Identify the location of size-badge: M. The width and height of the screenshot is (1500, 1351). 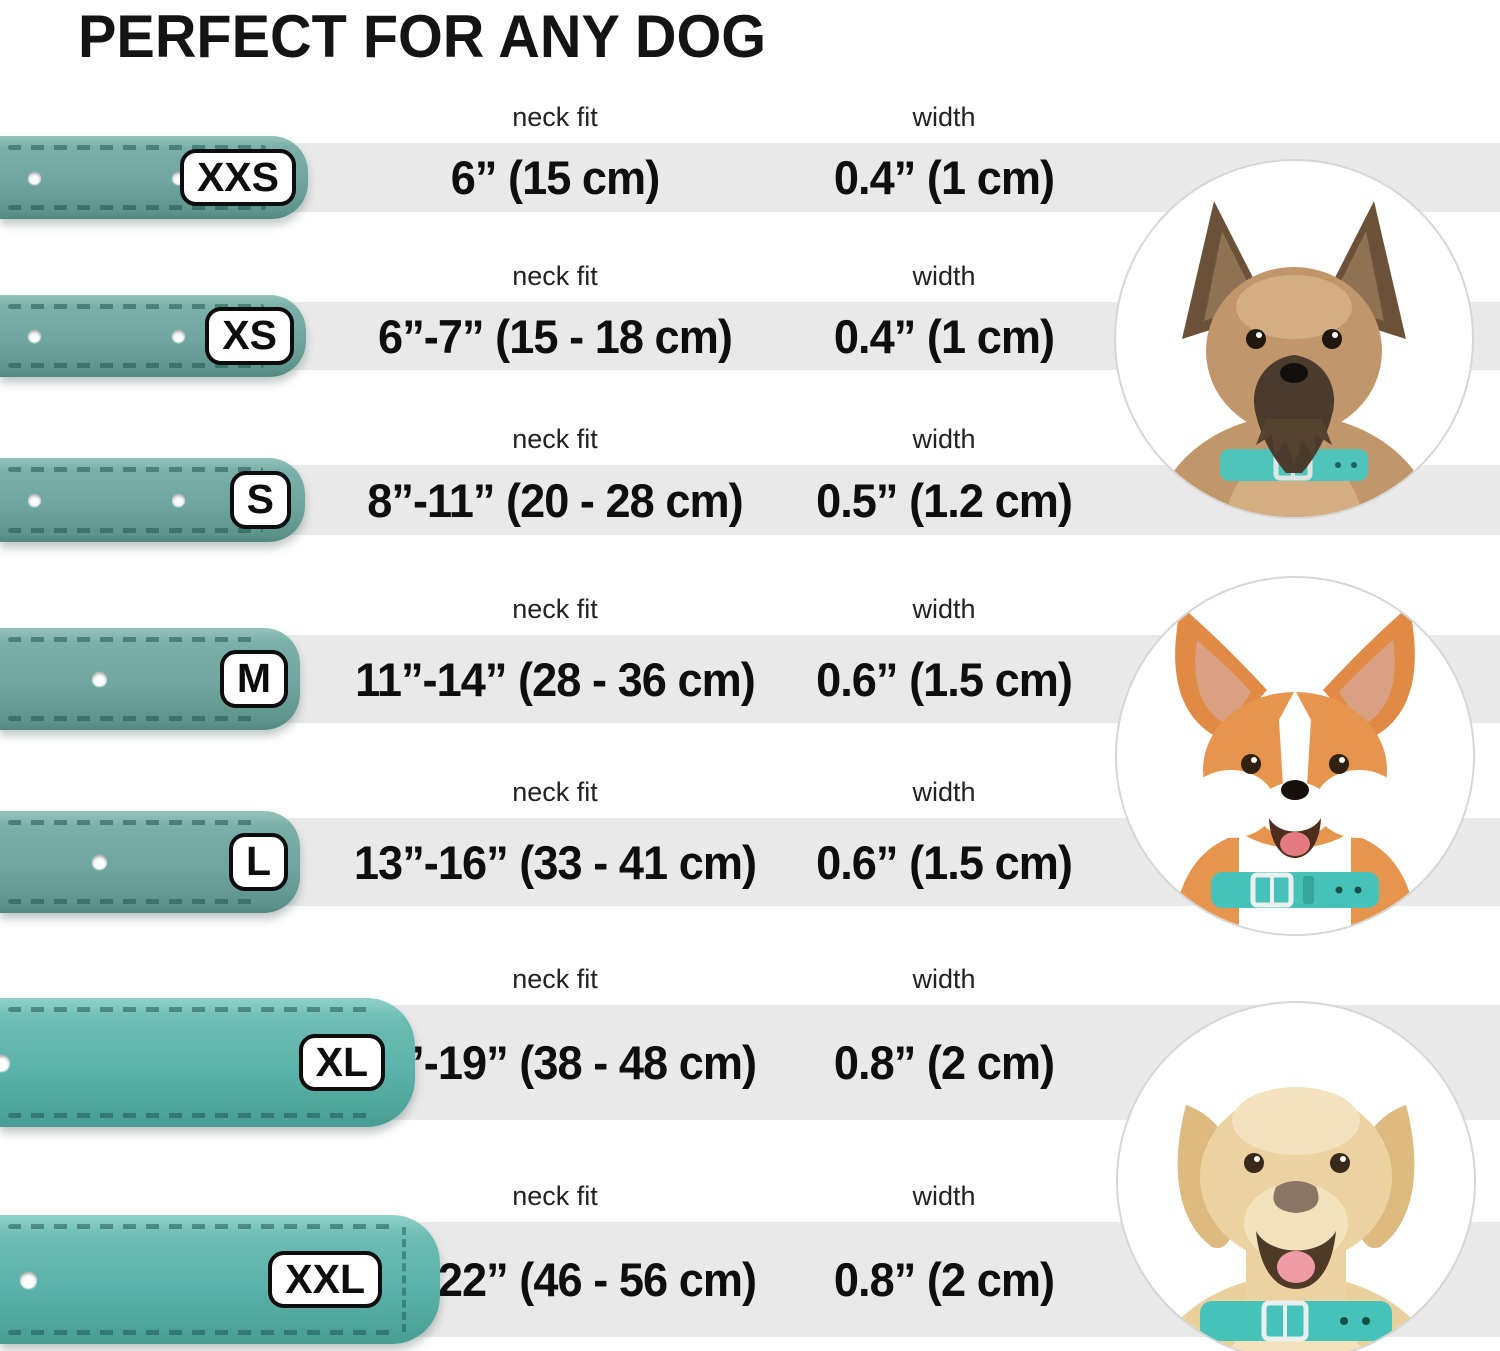
(253, 679).